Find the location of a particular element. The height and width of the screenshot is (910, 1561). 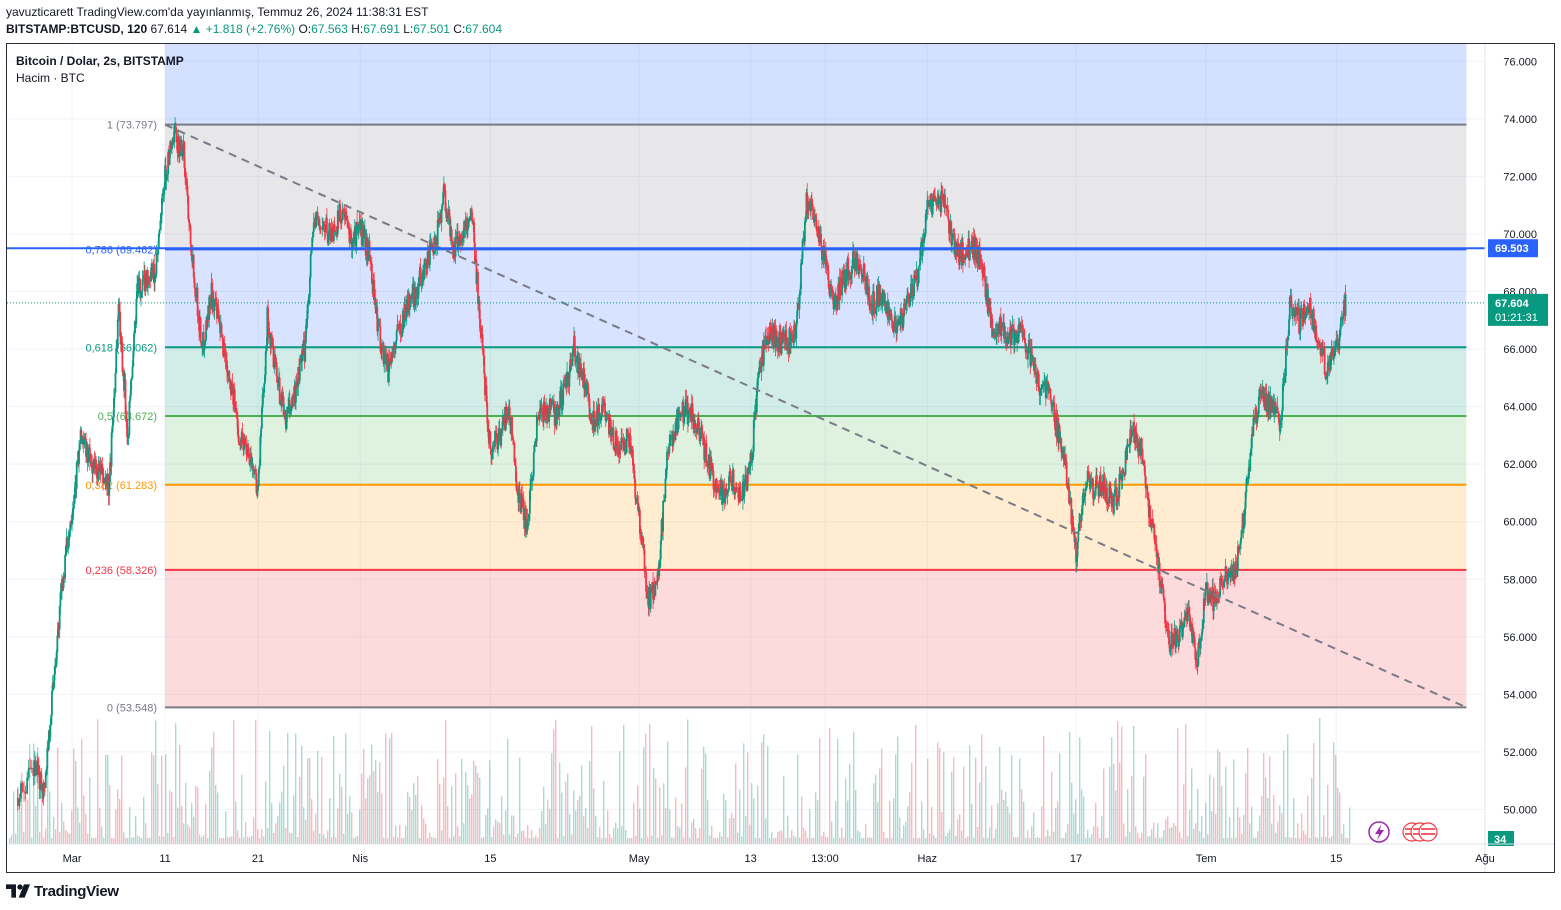

hline-price-tag is located at coordinates (1513, 248).